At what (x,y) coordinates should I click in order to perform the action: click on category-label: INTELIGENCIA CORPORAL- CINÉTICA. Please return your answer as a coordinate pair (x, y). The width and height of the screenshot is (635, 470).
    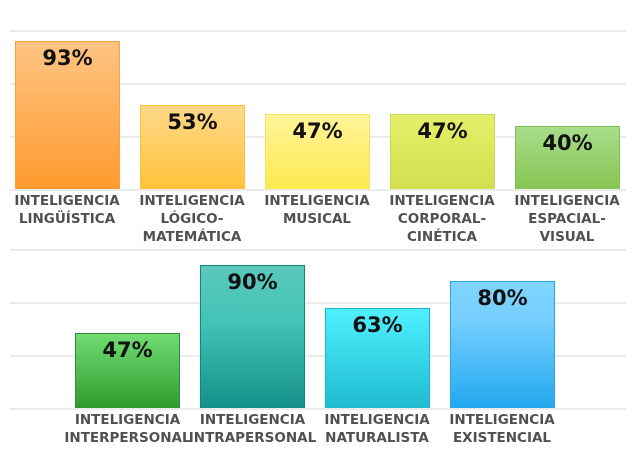
    Looking at the image, I should click on (442, 219).